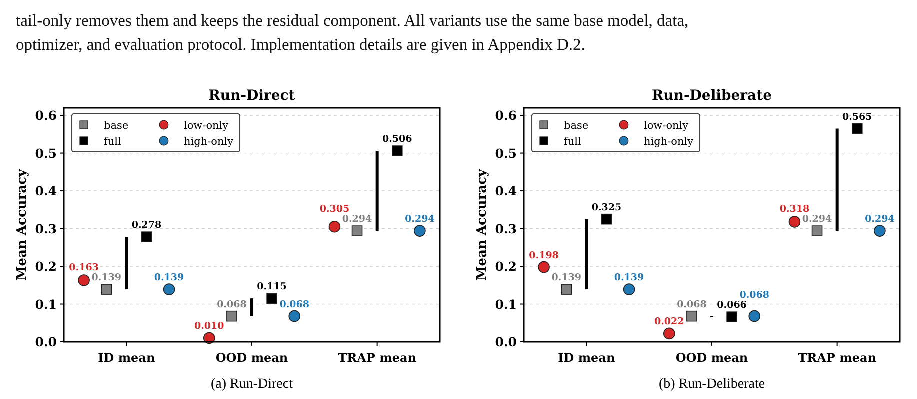 The height and width of the screenshot is (399, 917). Describe the element at coordinates (272, 287) in the screenshot. I see `data-label: 0.115` at that location.